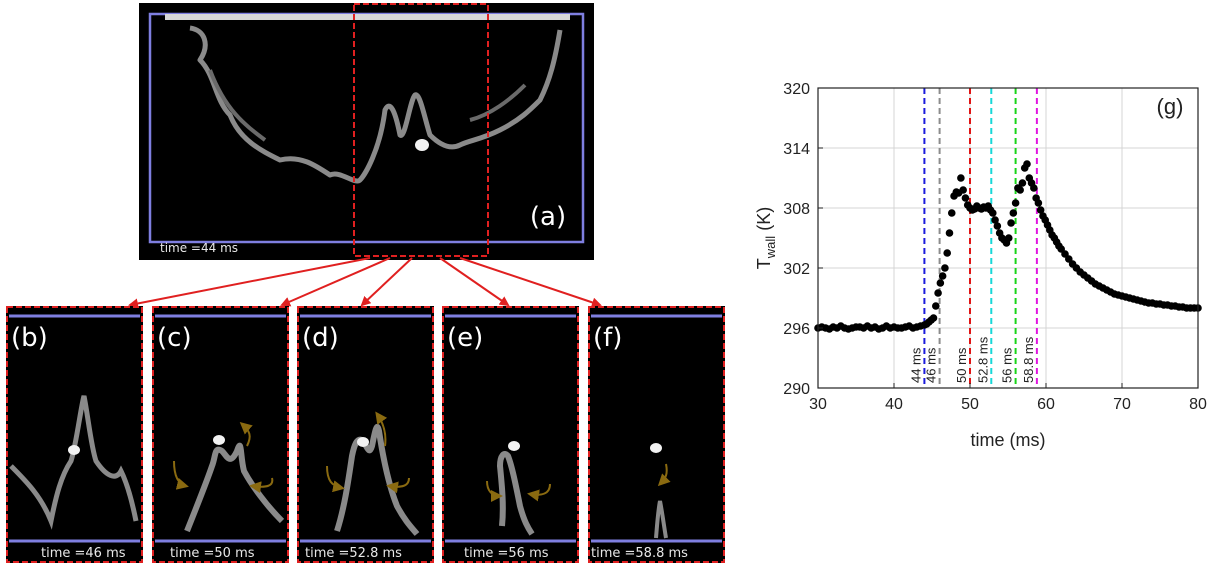 This screenshot has width=1215, height=567. I want to click on panel-d-droplet, so click(363, 442).